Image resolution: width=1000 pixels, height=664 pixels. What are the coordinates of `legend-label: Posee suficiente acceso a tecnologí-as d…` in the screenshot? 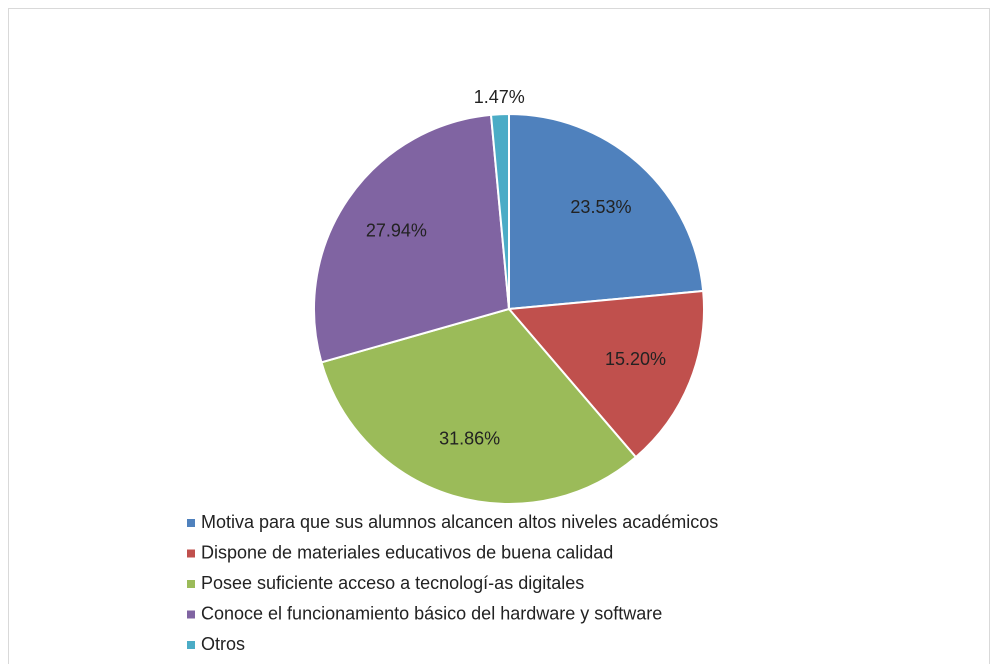 It's located at (392, 583).